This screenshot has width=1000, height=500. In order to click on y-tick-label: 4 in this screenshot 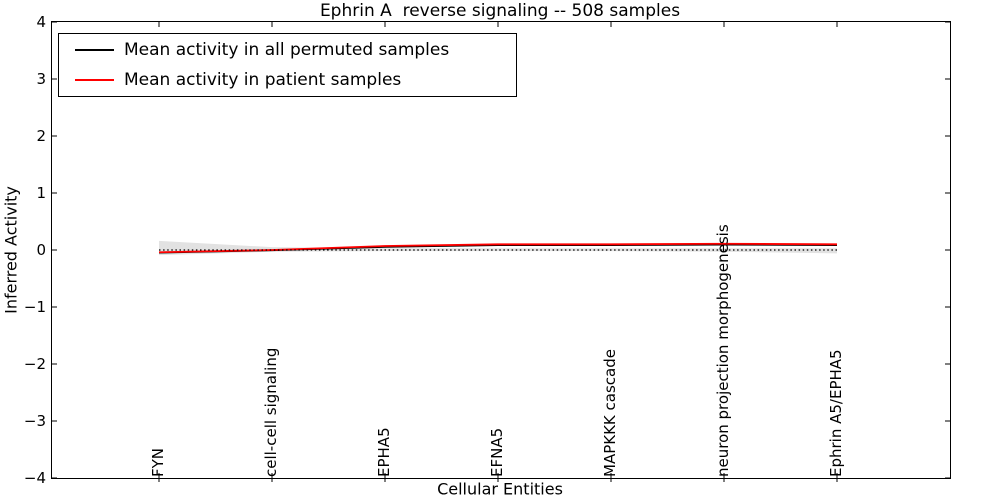, I will do `click(41, 22)`.